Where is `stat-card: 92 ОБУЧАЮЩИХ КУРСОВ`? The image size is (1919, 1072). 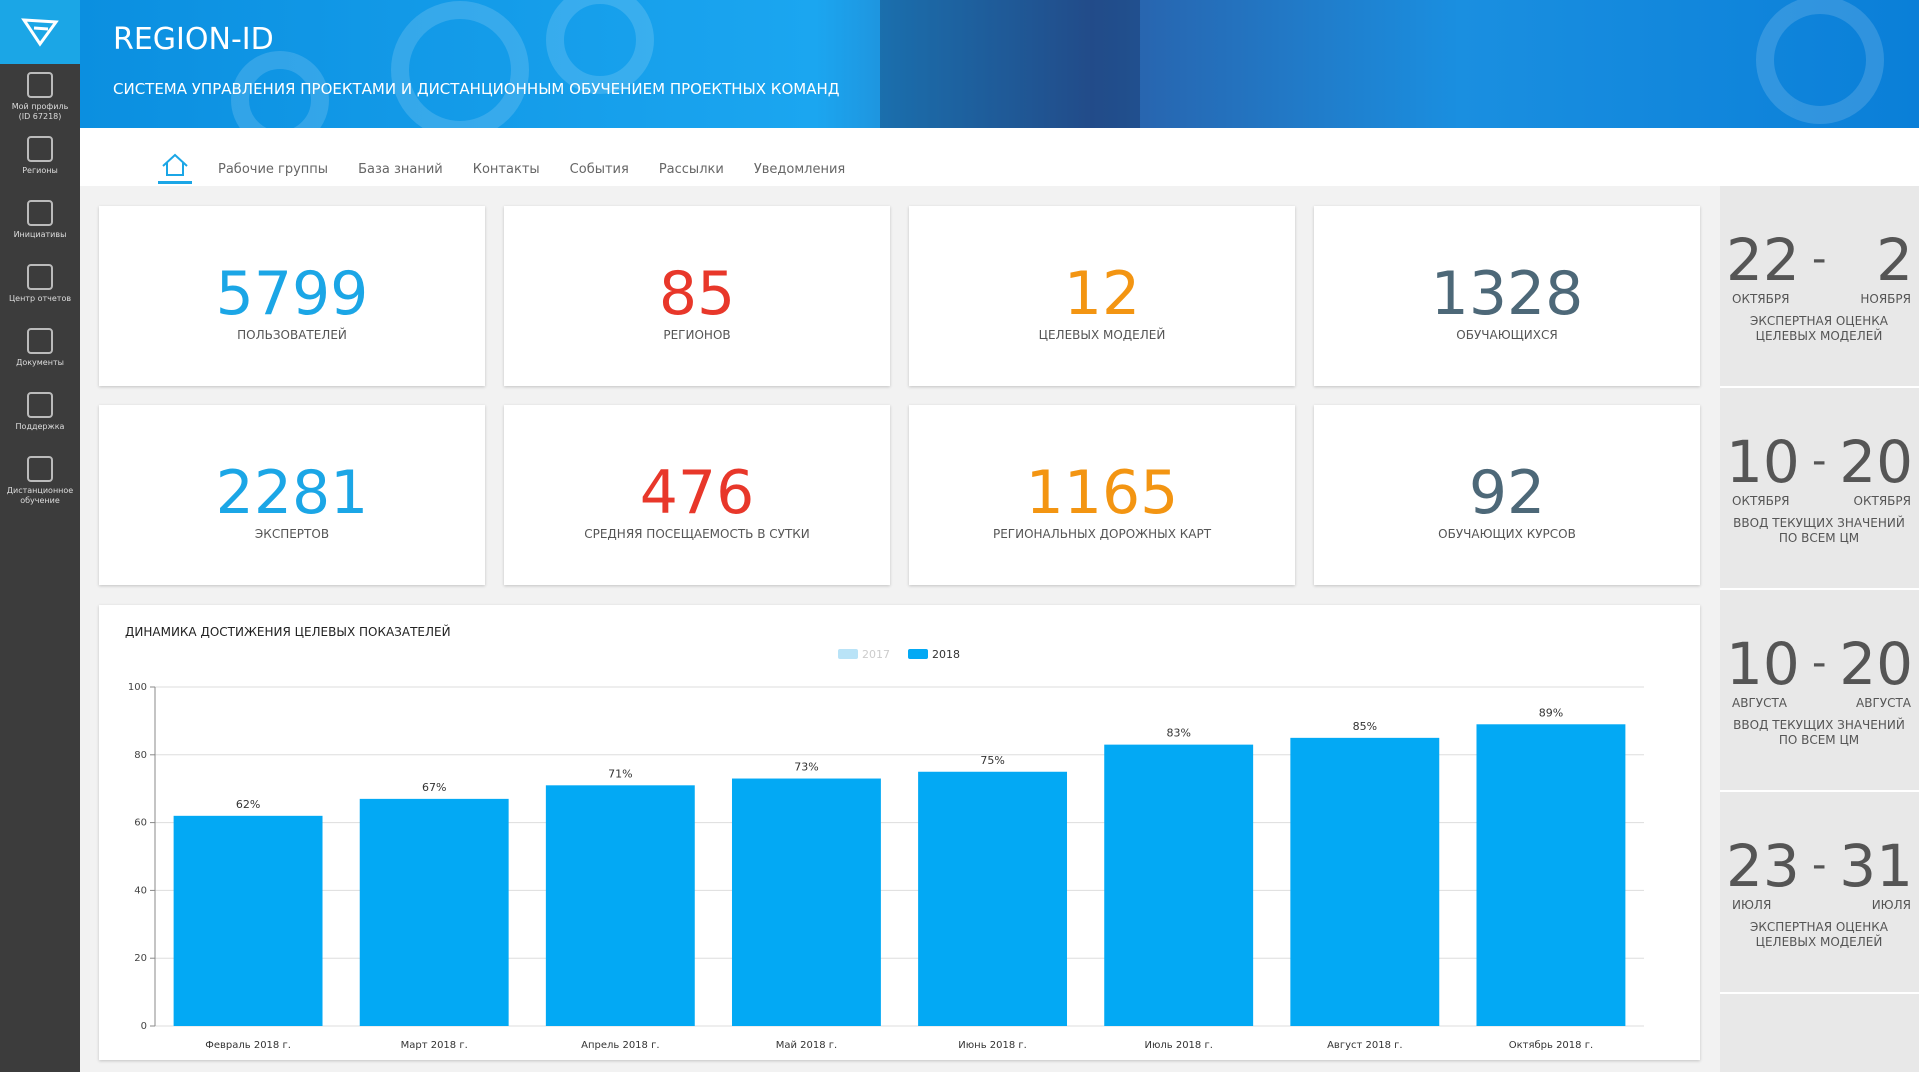 stat-card: 92 ОБУЧАЮЩИХ КУРСОВ is located at coordinates (1507, 495).